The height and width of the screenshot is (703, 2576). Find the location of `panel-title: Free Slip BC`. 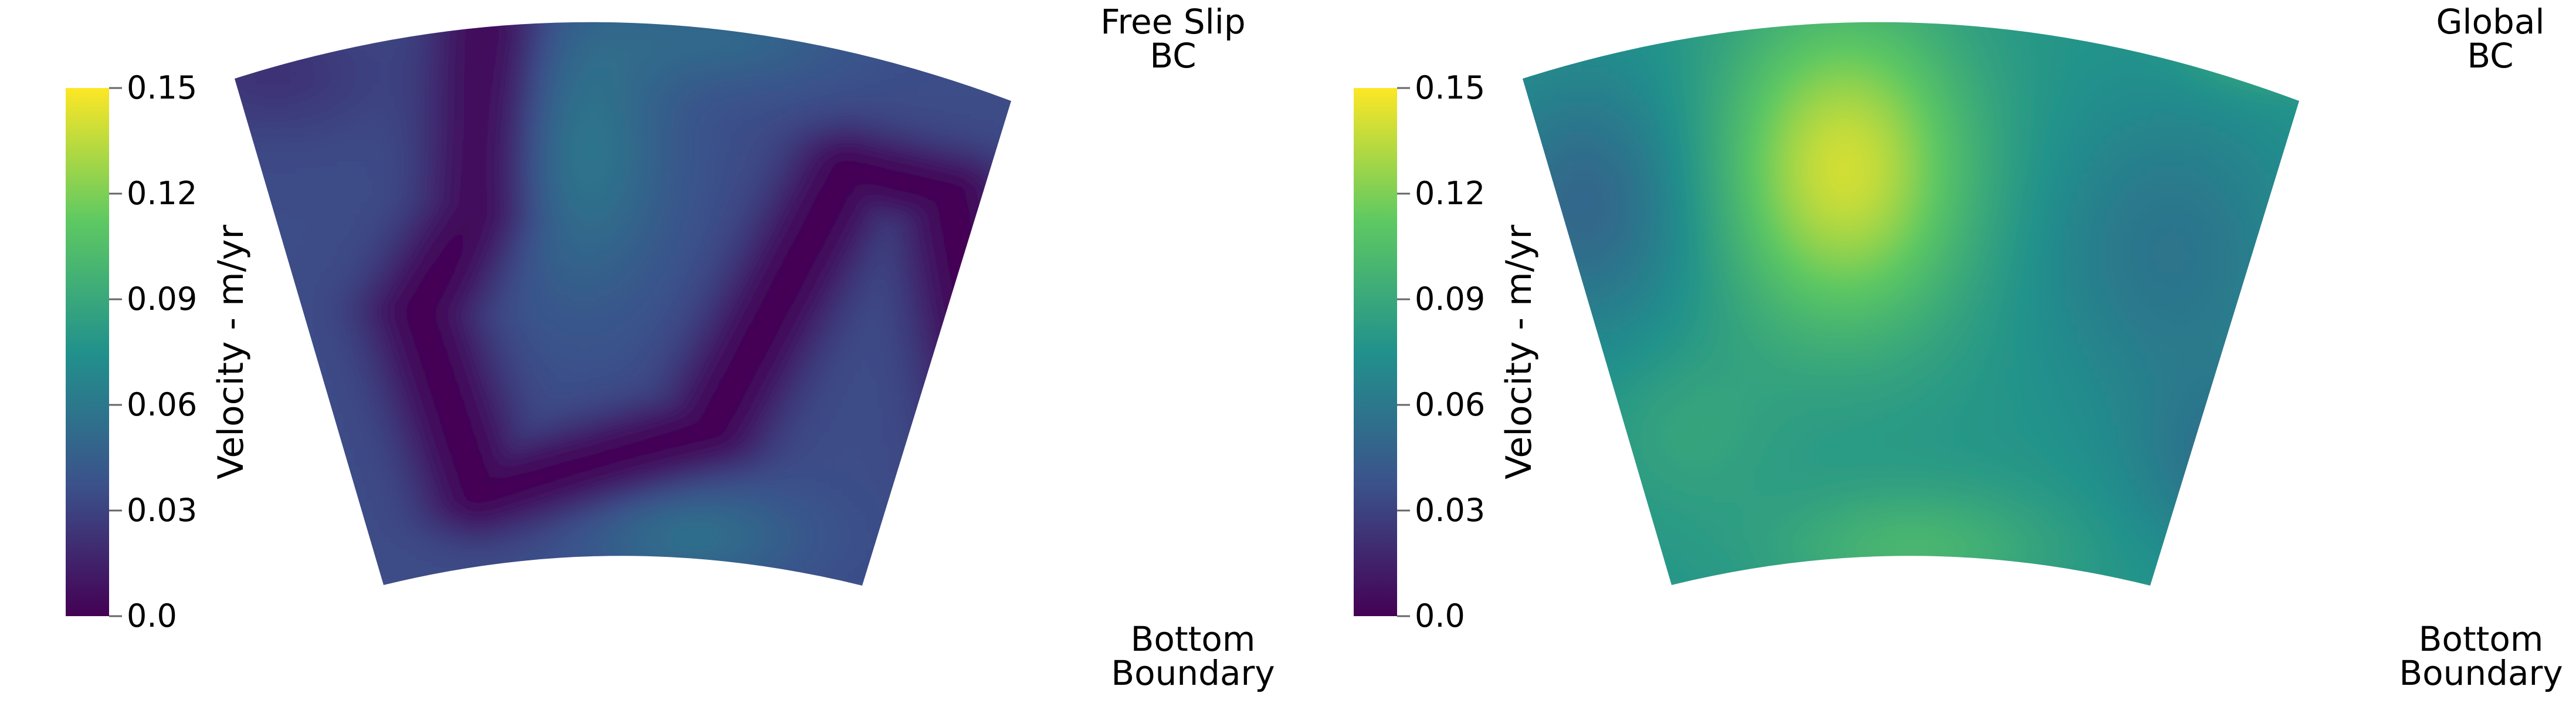

panel-title: Free Slip BC is located at coordinates (1172, 39).